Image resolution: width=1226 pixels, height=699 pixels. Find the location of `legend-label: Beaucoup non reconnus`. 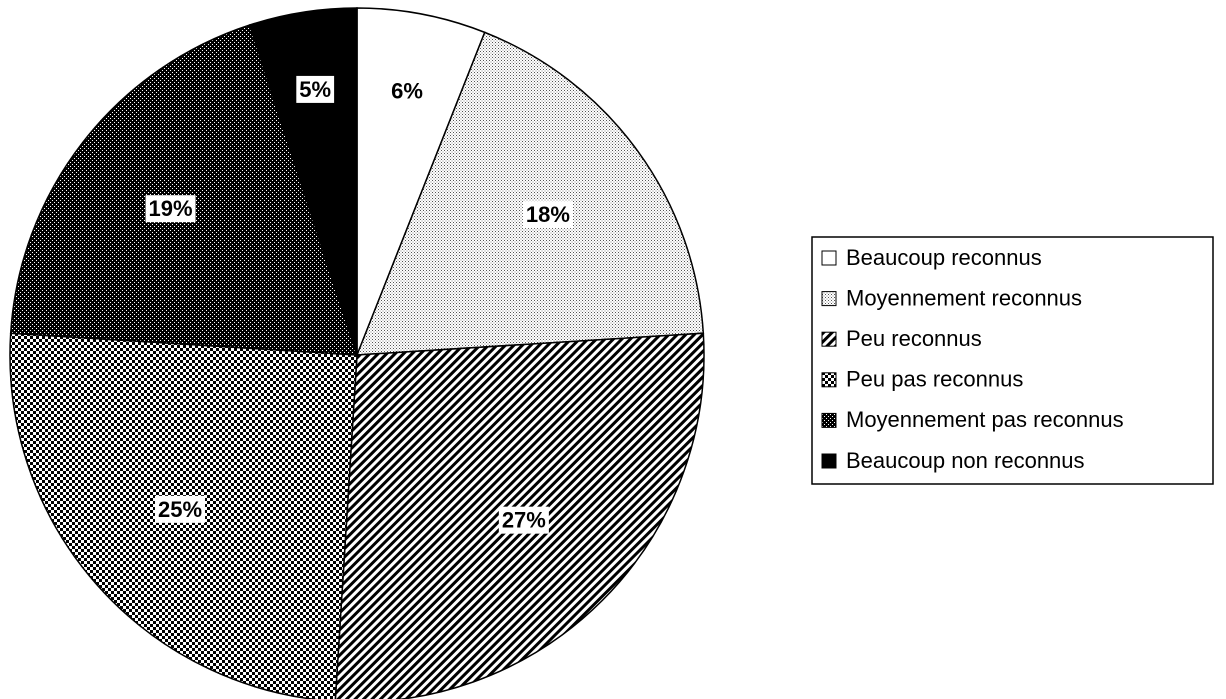

legend-label: Beaucoup non reconnus is located at coordinates (965, 460).